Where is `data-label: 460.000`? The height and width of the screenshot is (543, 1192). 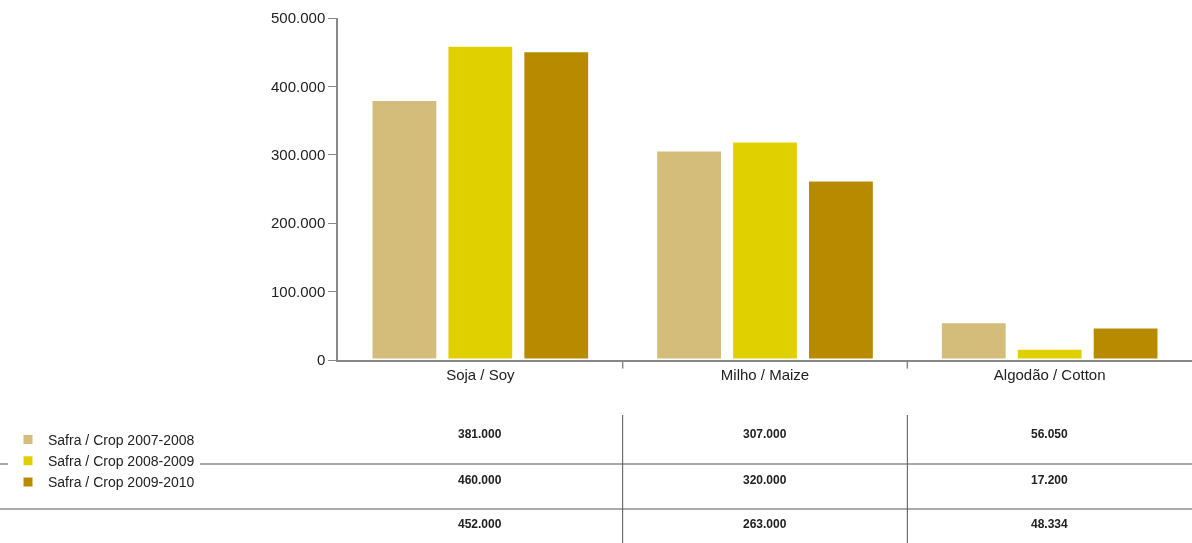
data-label: 460.000 is located at coordinates (480, 480).